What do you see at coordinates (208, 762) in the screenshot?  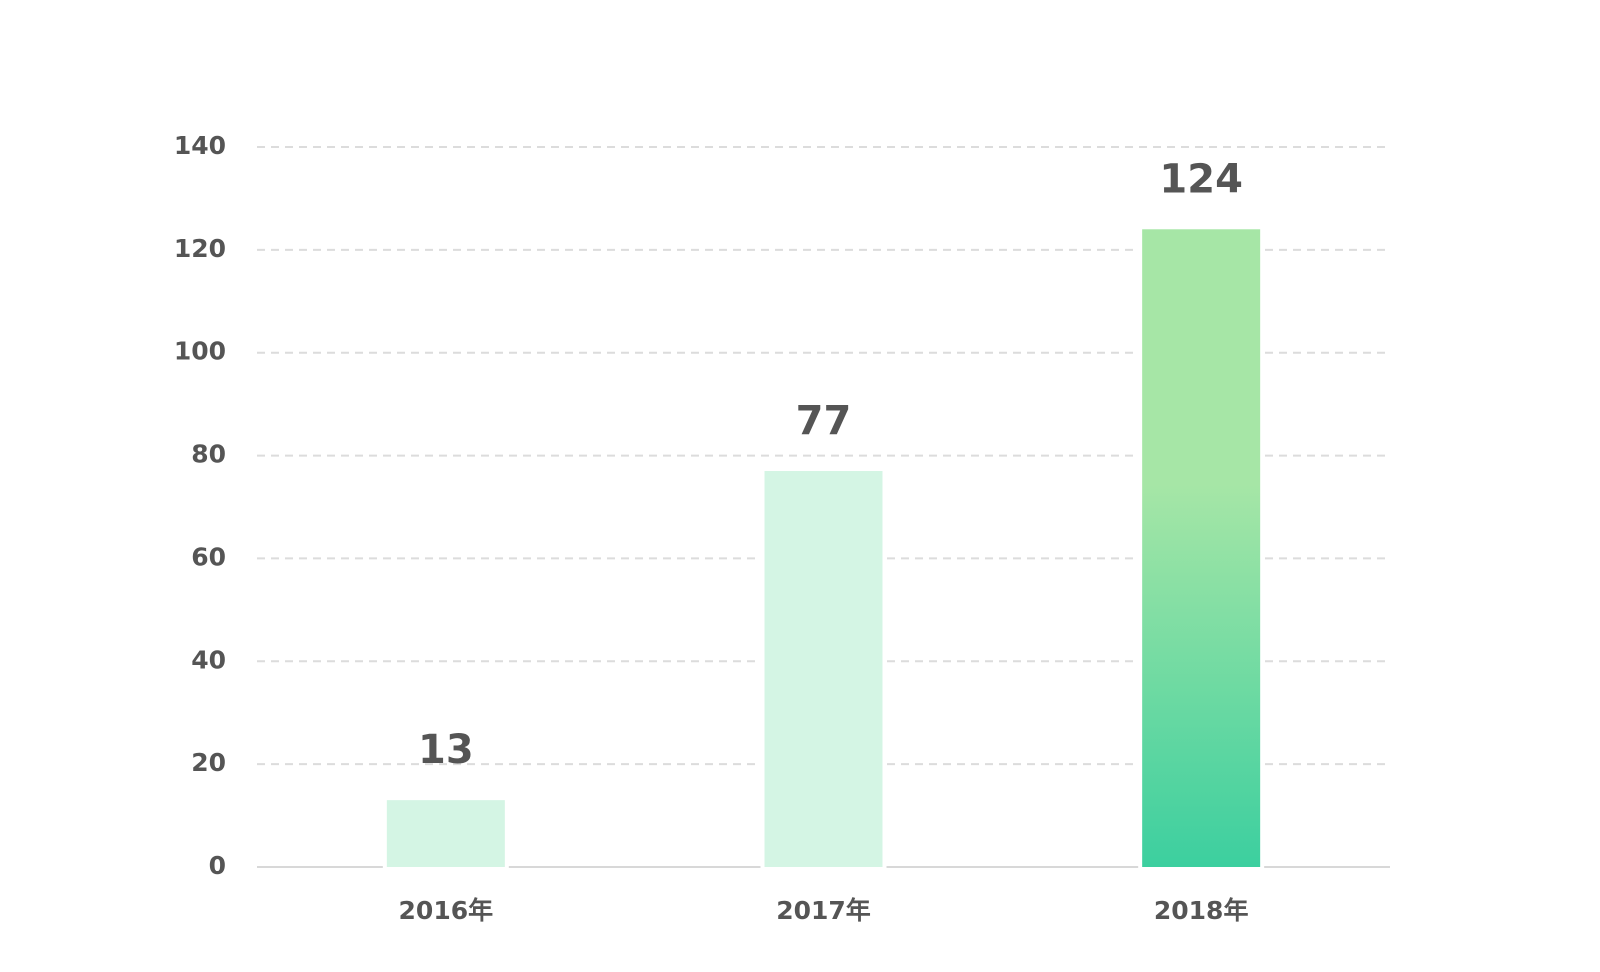 I see `y-tick-label: 20` at bounding box center [208, 762].